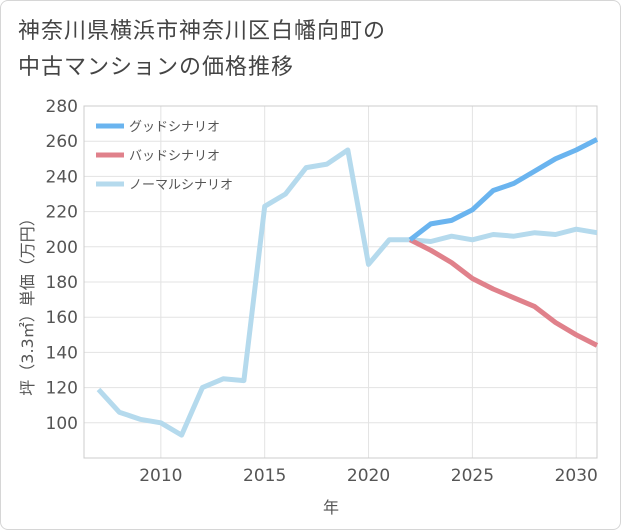 The height and width of the screenshot is (530, 621). I want to click on y-tick-label: 220, so click(62, 213).